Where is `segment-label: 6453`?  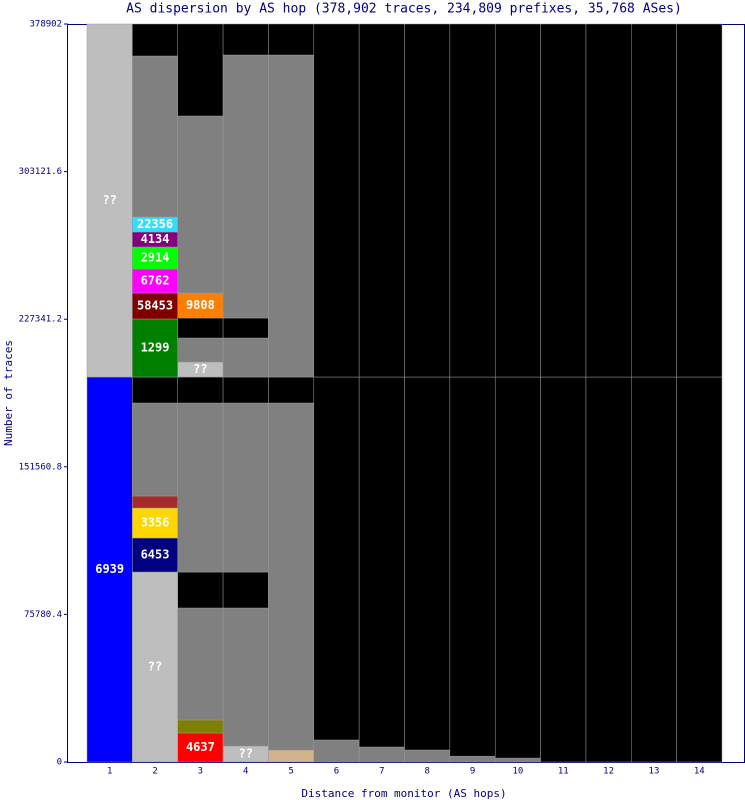 segment-label: 6453 is located at coordinates (155, 555).